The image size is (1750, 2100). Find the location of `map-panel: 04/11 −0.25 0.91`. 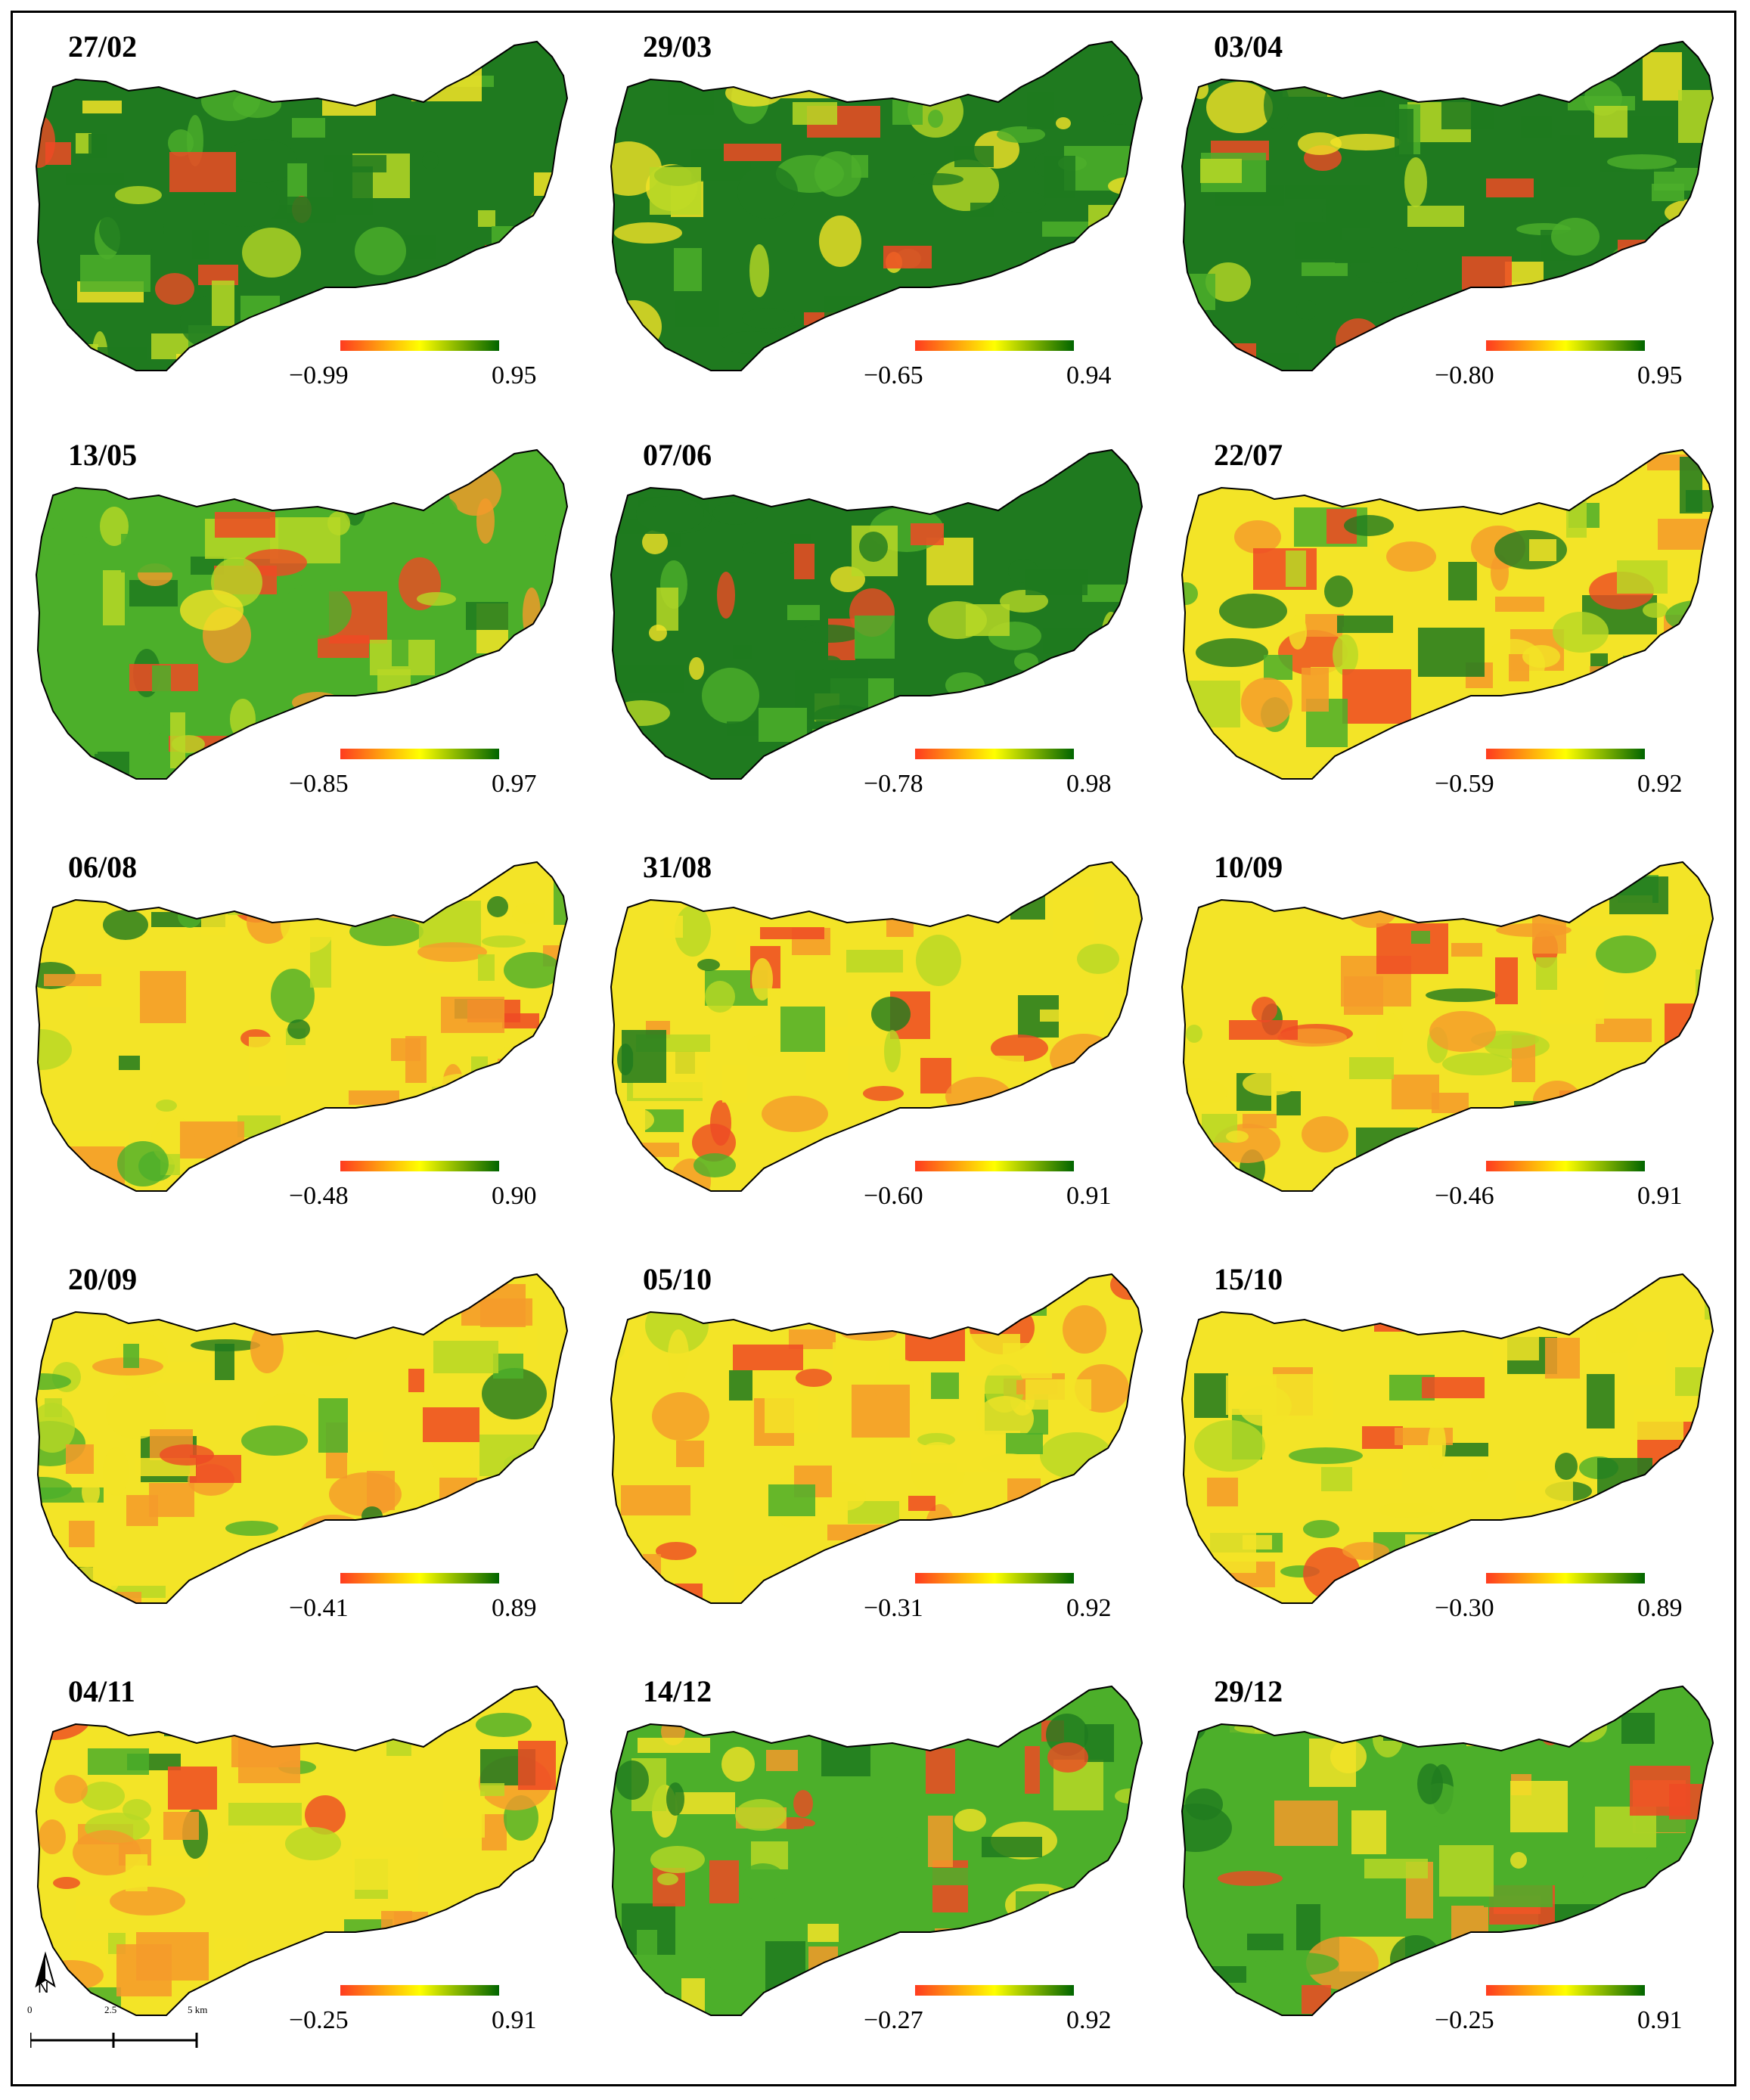

map-panel: 04/11 −0.25 0.91 is located at coordinates (302, 1864).